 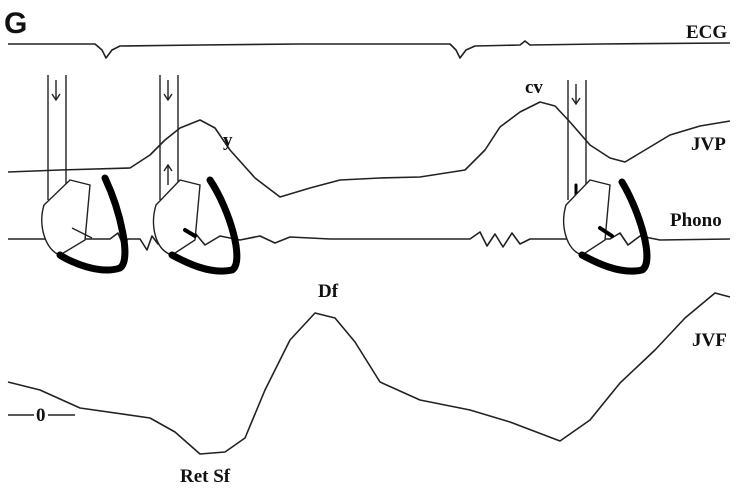 What do you see at coordinates (369, 241) in the screenshot?
I see `phono-trace` at bounding box center [369, 241].